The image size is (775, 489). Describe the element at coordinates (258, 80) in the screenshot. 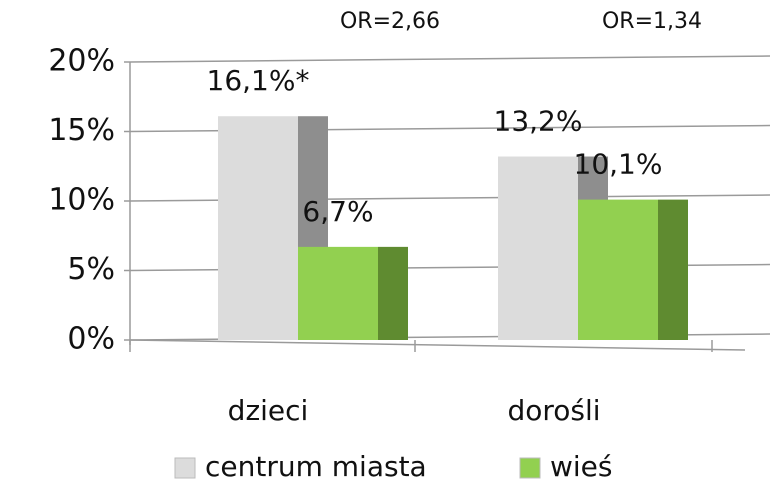

I see `value-label: 16,1%*` at that location.